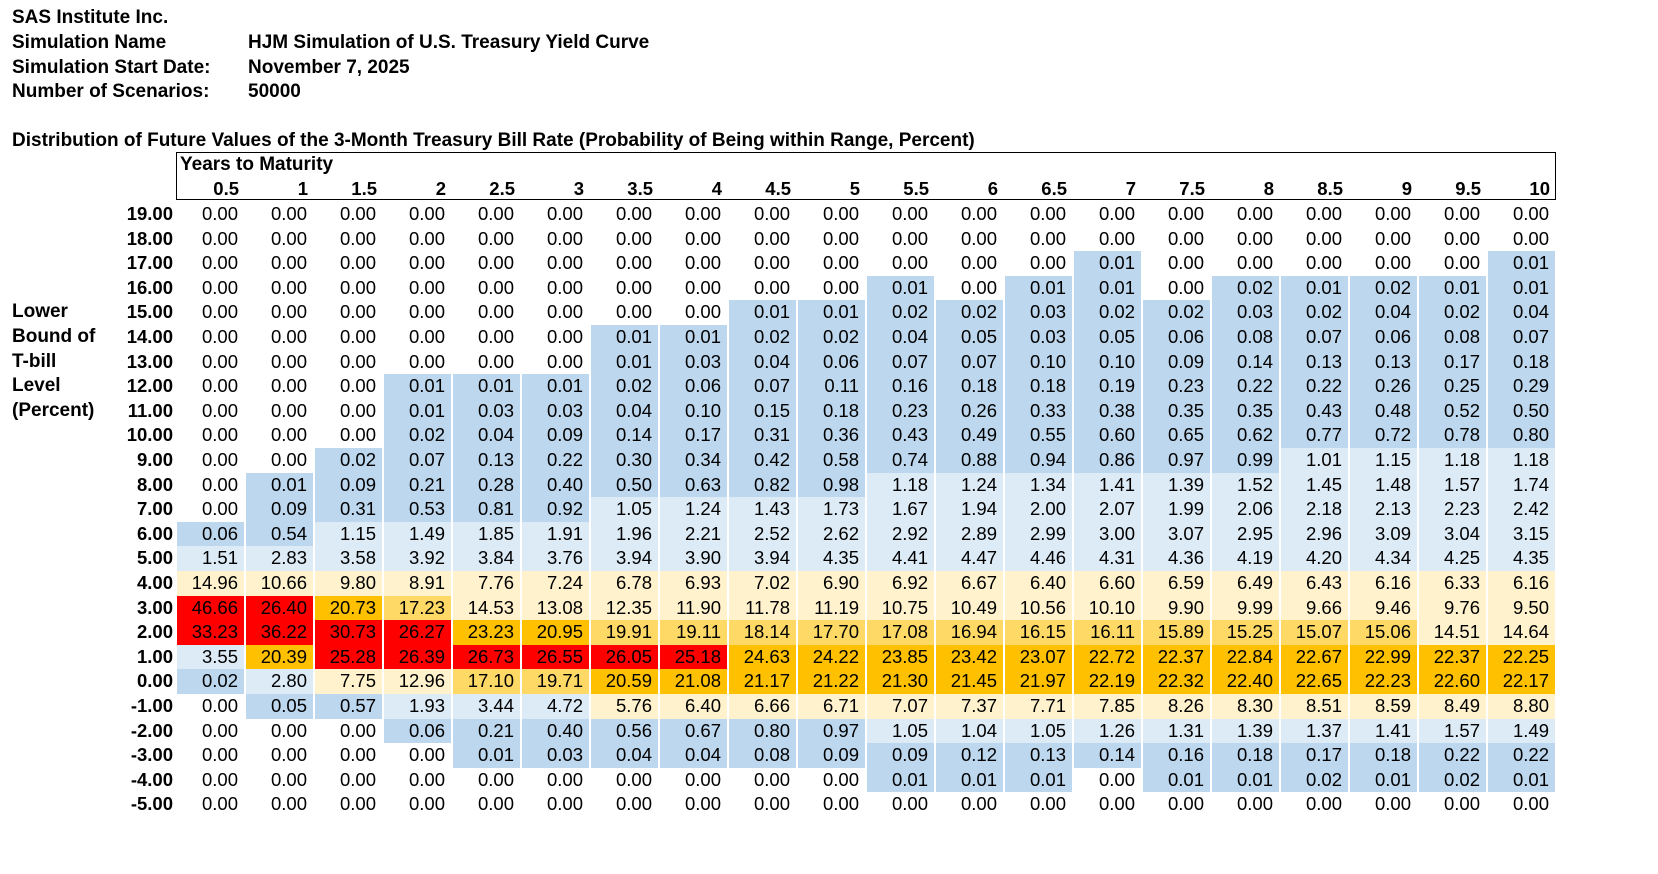 The image size is (1658, 874). What do you see at coordinates (1539, 188) in the screenshot?
I see `column-label: 10` at bounding box center [1539, 188].